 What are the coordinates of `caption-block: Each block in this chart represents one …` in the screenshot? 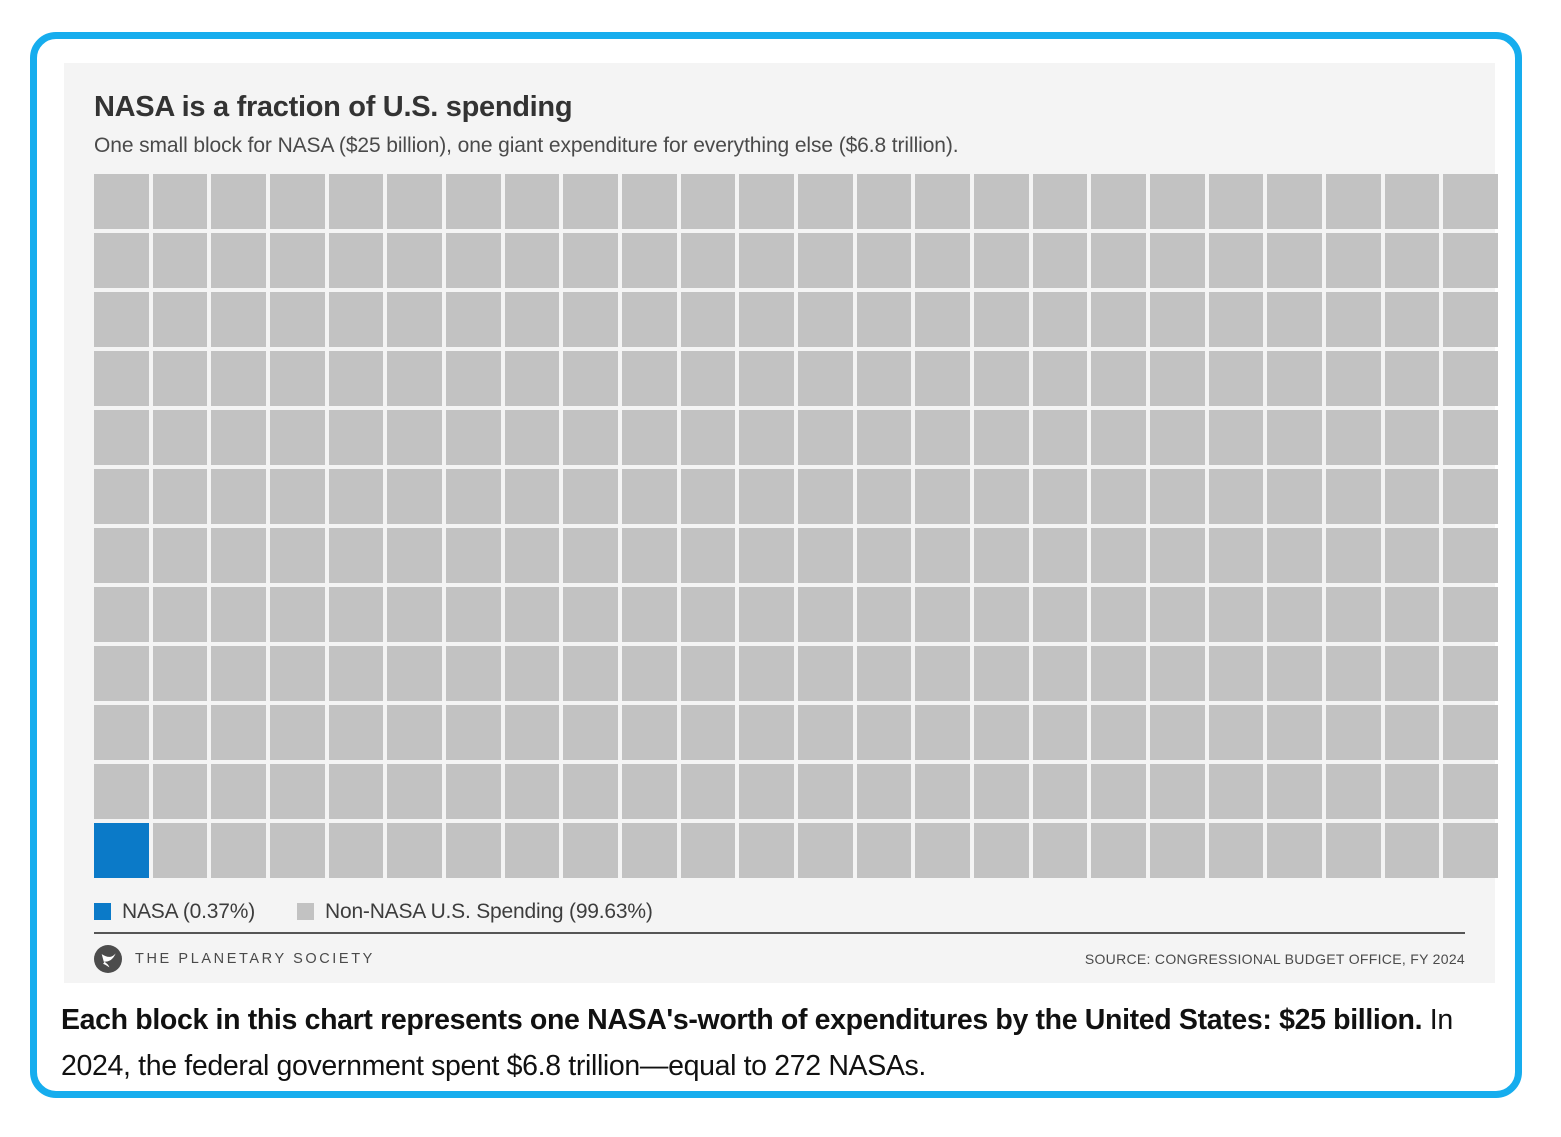 It's located at (781, 1043).